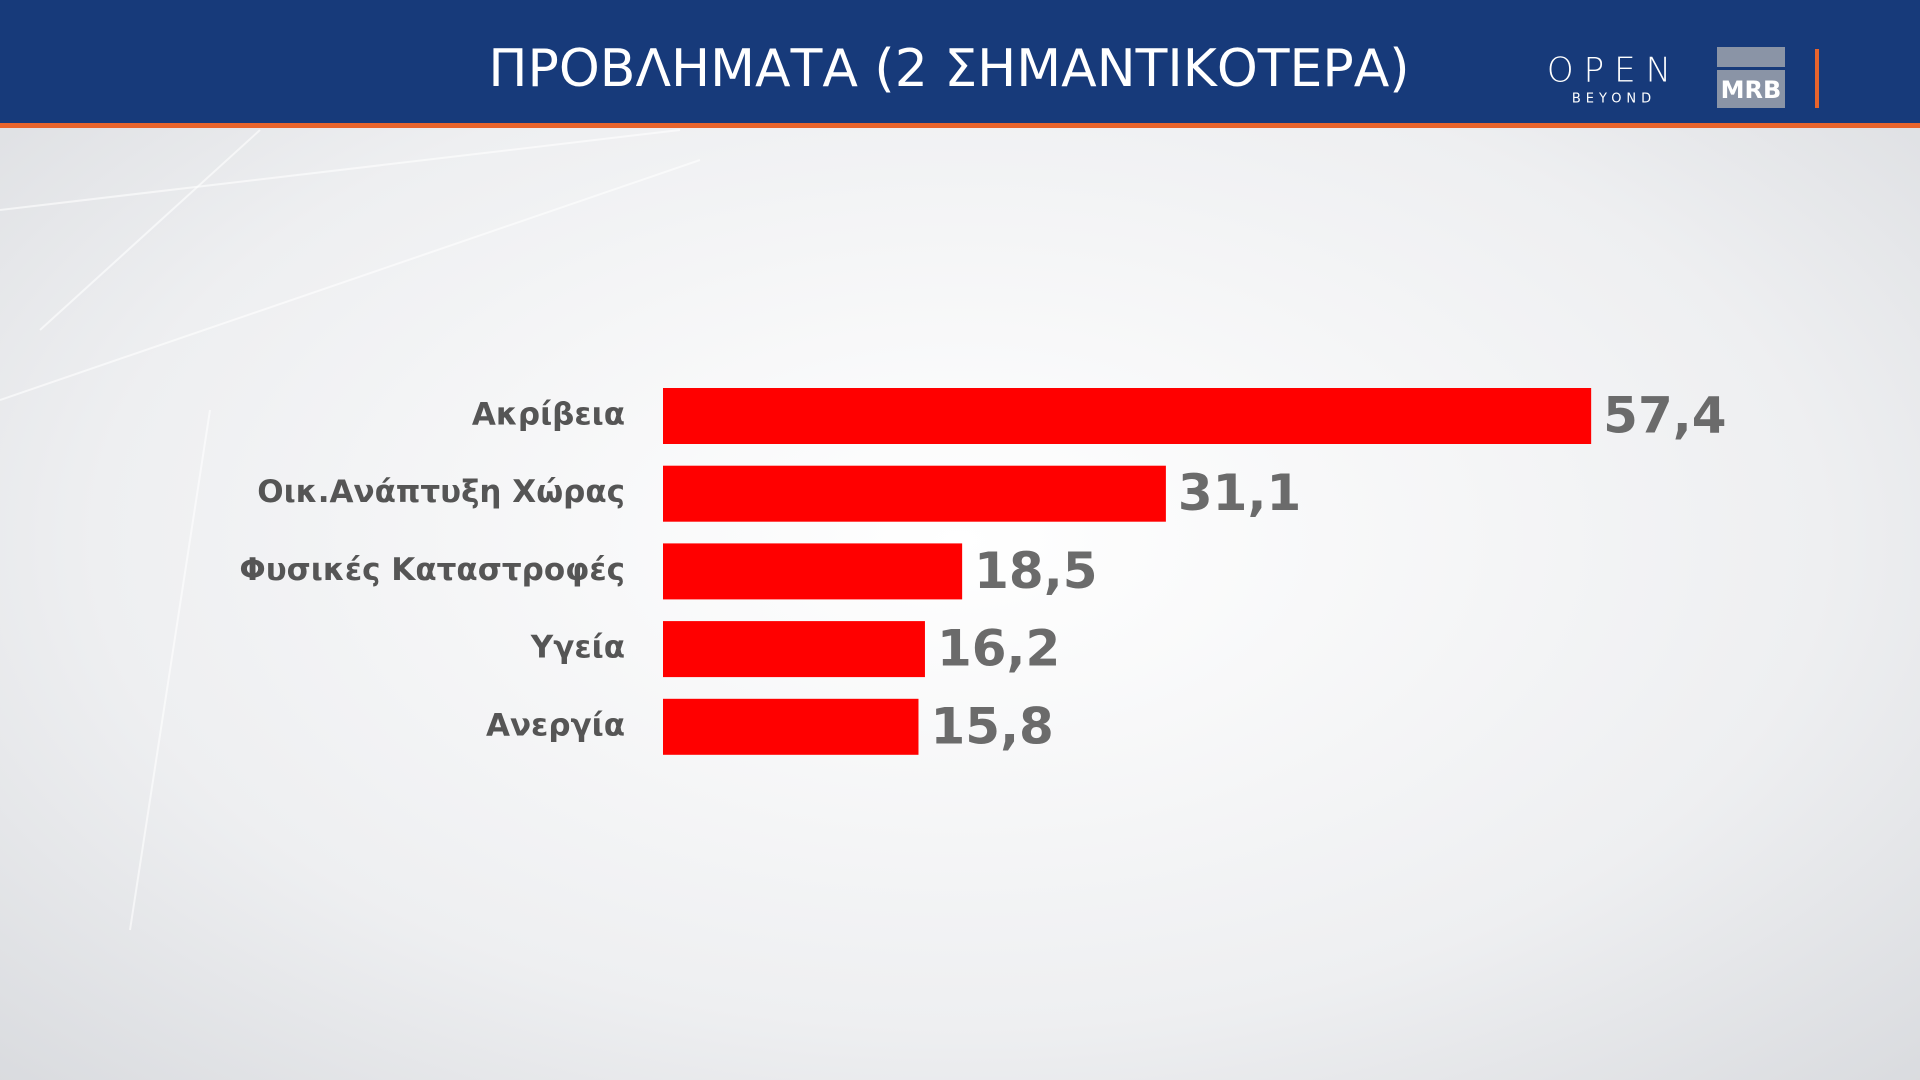 The width and height of the screenshot is (1920, 1080). I want to click on value-label: 18,5, so click(1035, 571).